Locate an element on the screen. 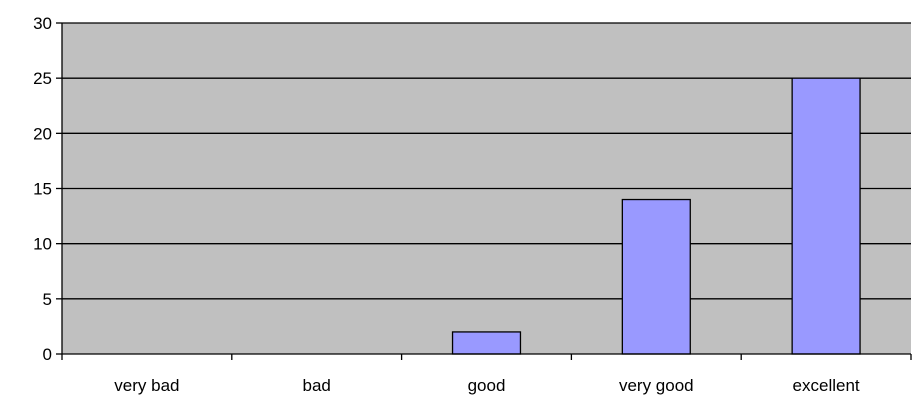 The width and height of the screenshot is (923, 410). y-tick-label: 5 is located at coordinates (47, 299).